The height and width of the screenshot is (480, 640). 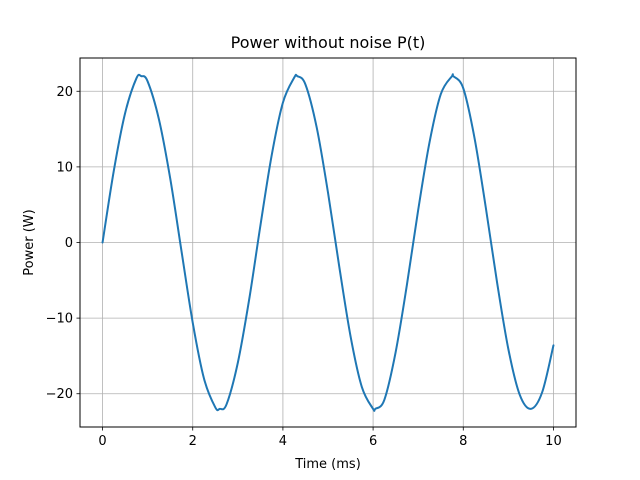 I want to click on x-tick-label: 4, so click(x=283, y=441).